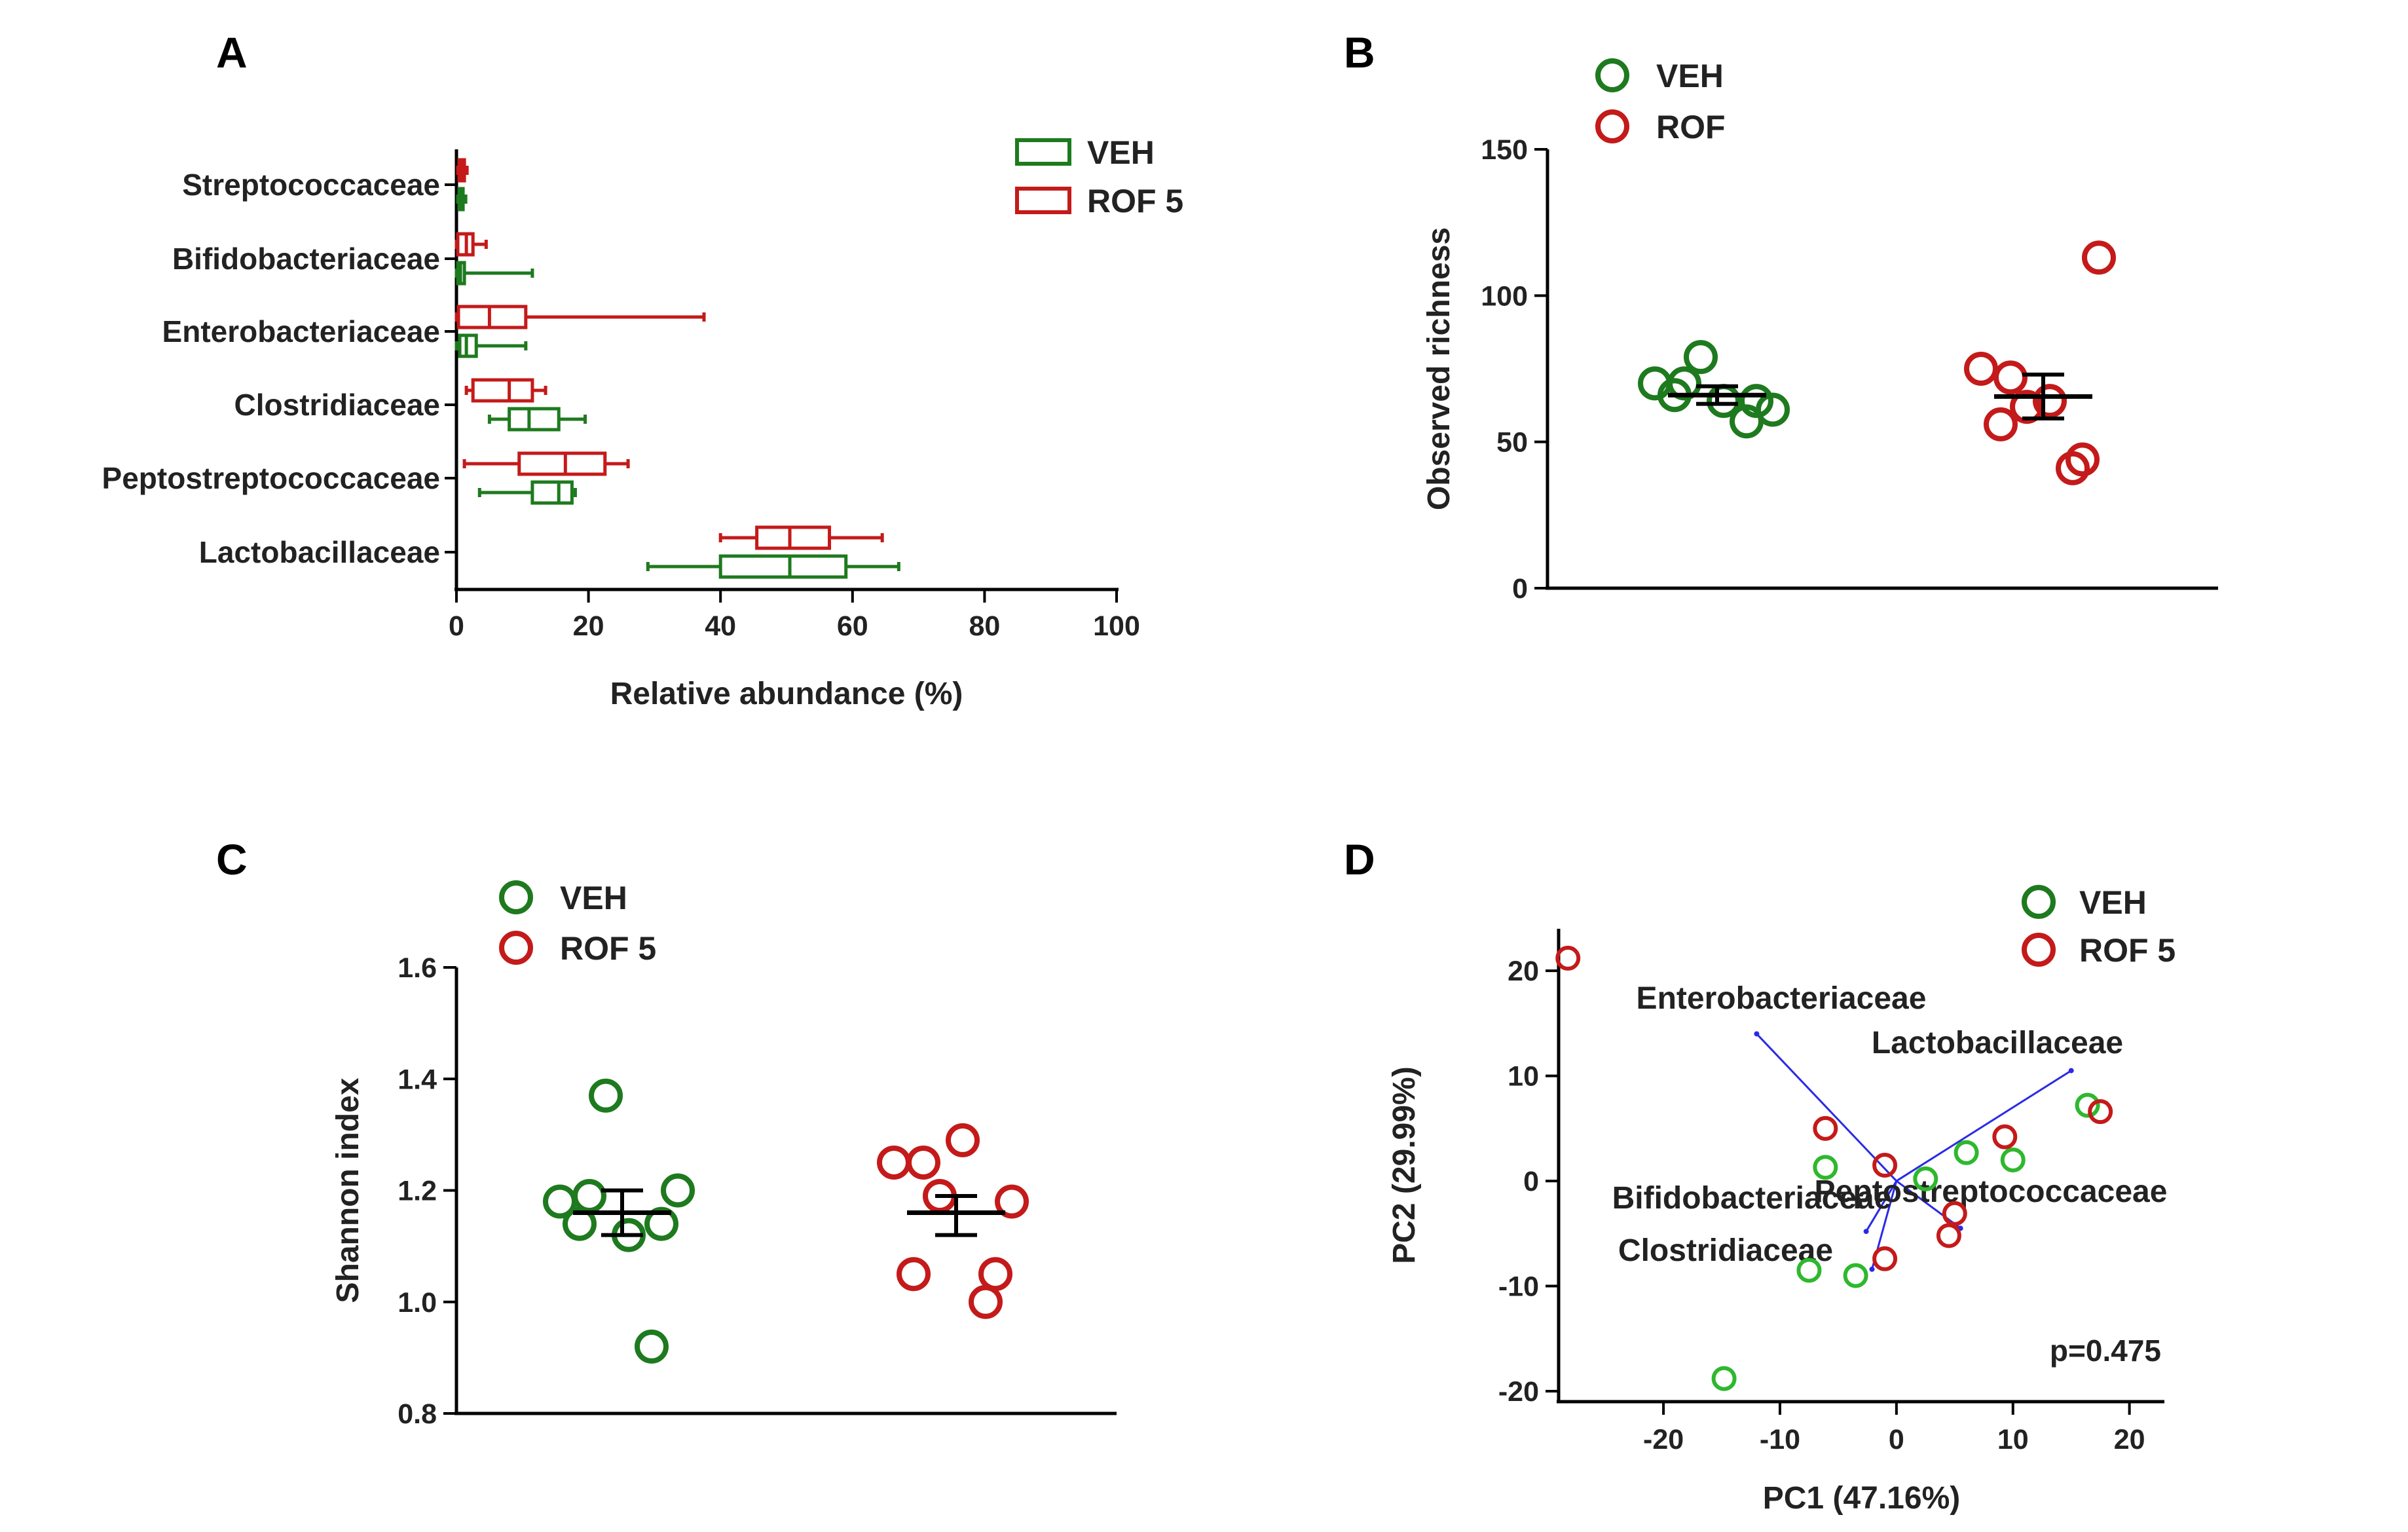 This screenshot has height=1532, width=2408. What do you see at coordinates (1997, 1043) in the screenshot?
I see `loading-label: Lactobacillaceae` at bounding box center [1997, 1043].